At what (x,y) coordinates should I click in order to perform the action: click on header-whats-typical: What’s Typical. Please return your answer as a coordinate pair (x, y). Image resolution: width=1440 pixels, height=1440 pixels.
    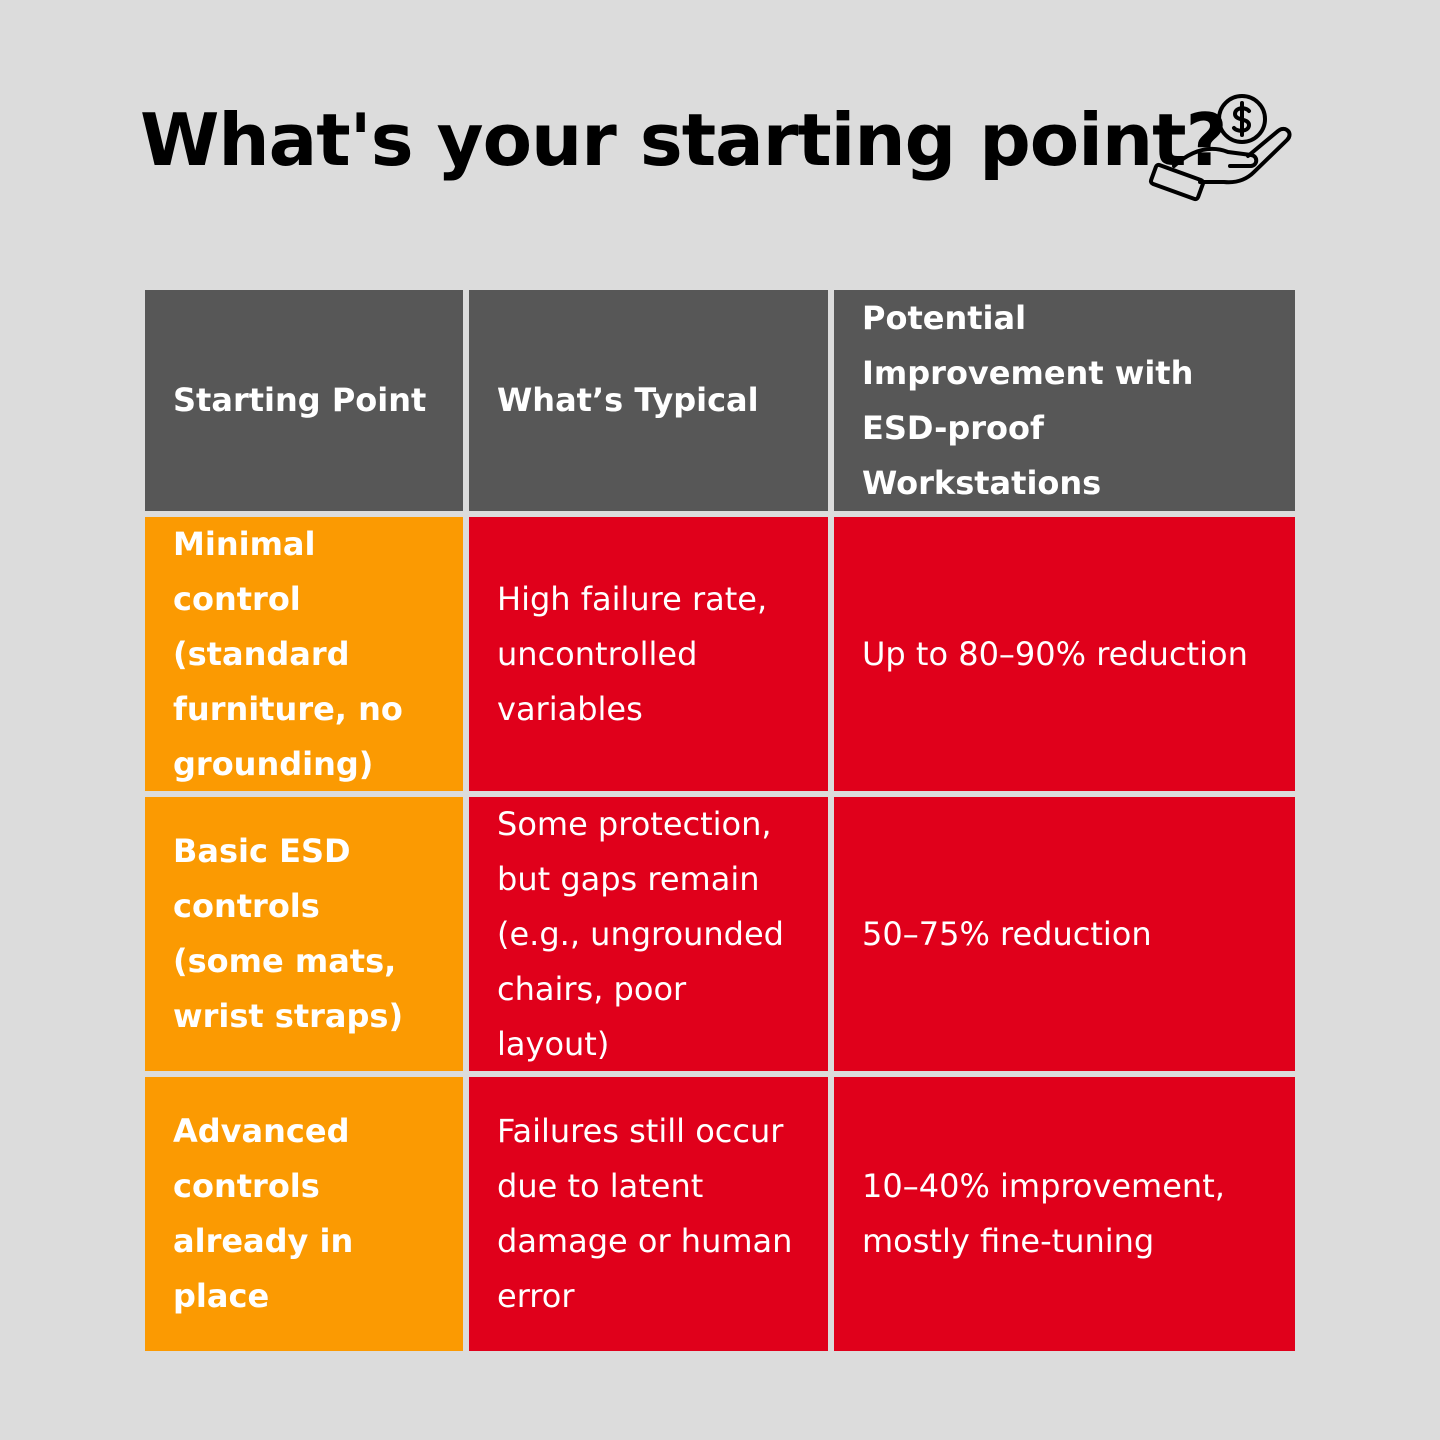
    Looking at the image, I should click on (648, 400).